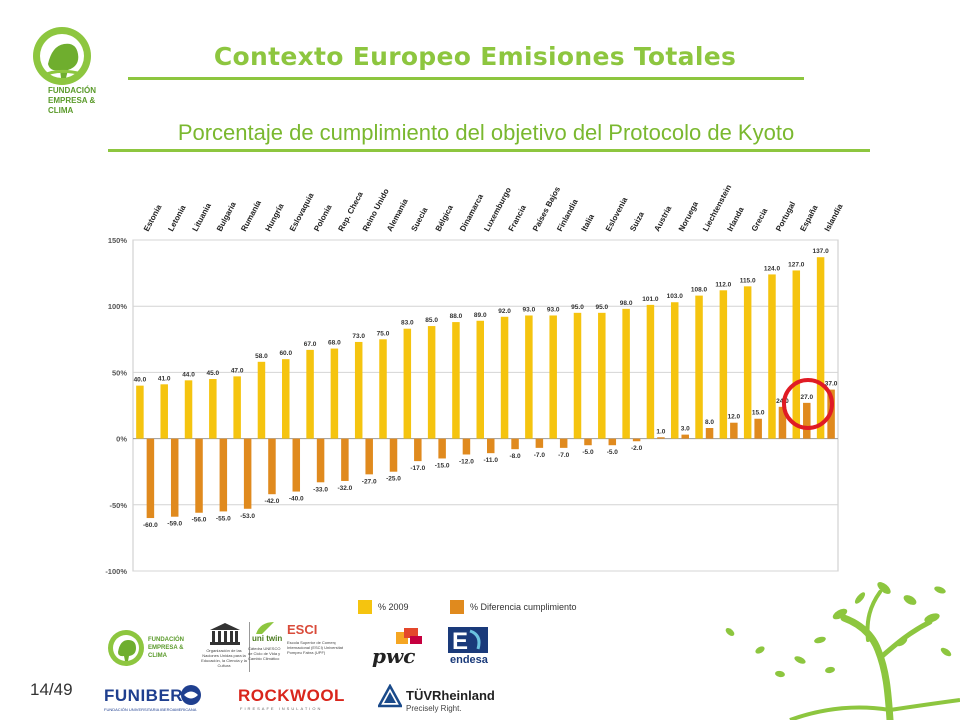 The height and width of the screenshot is (720, 960). Describe the element at coordinates (393, 607) in the screenshot. I see `legend-label-2009: % 2009` at that location.